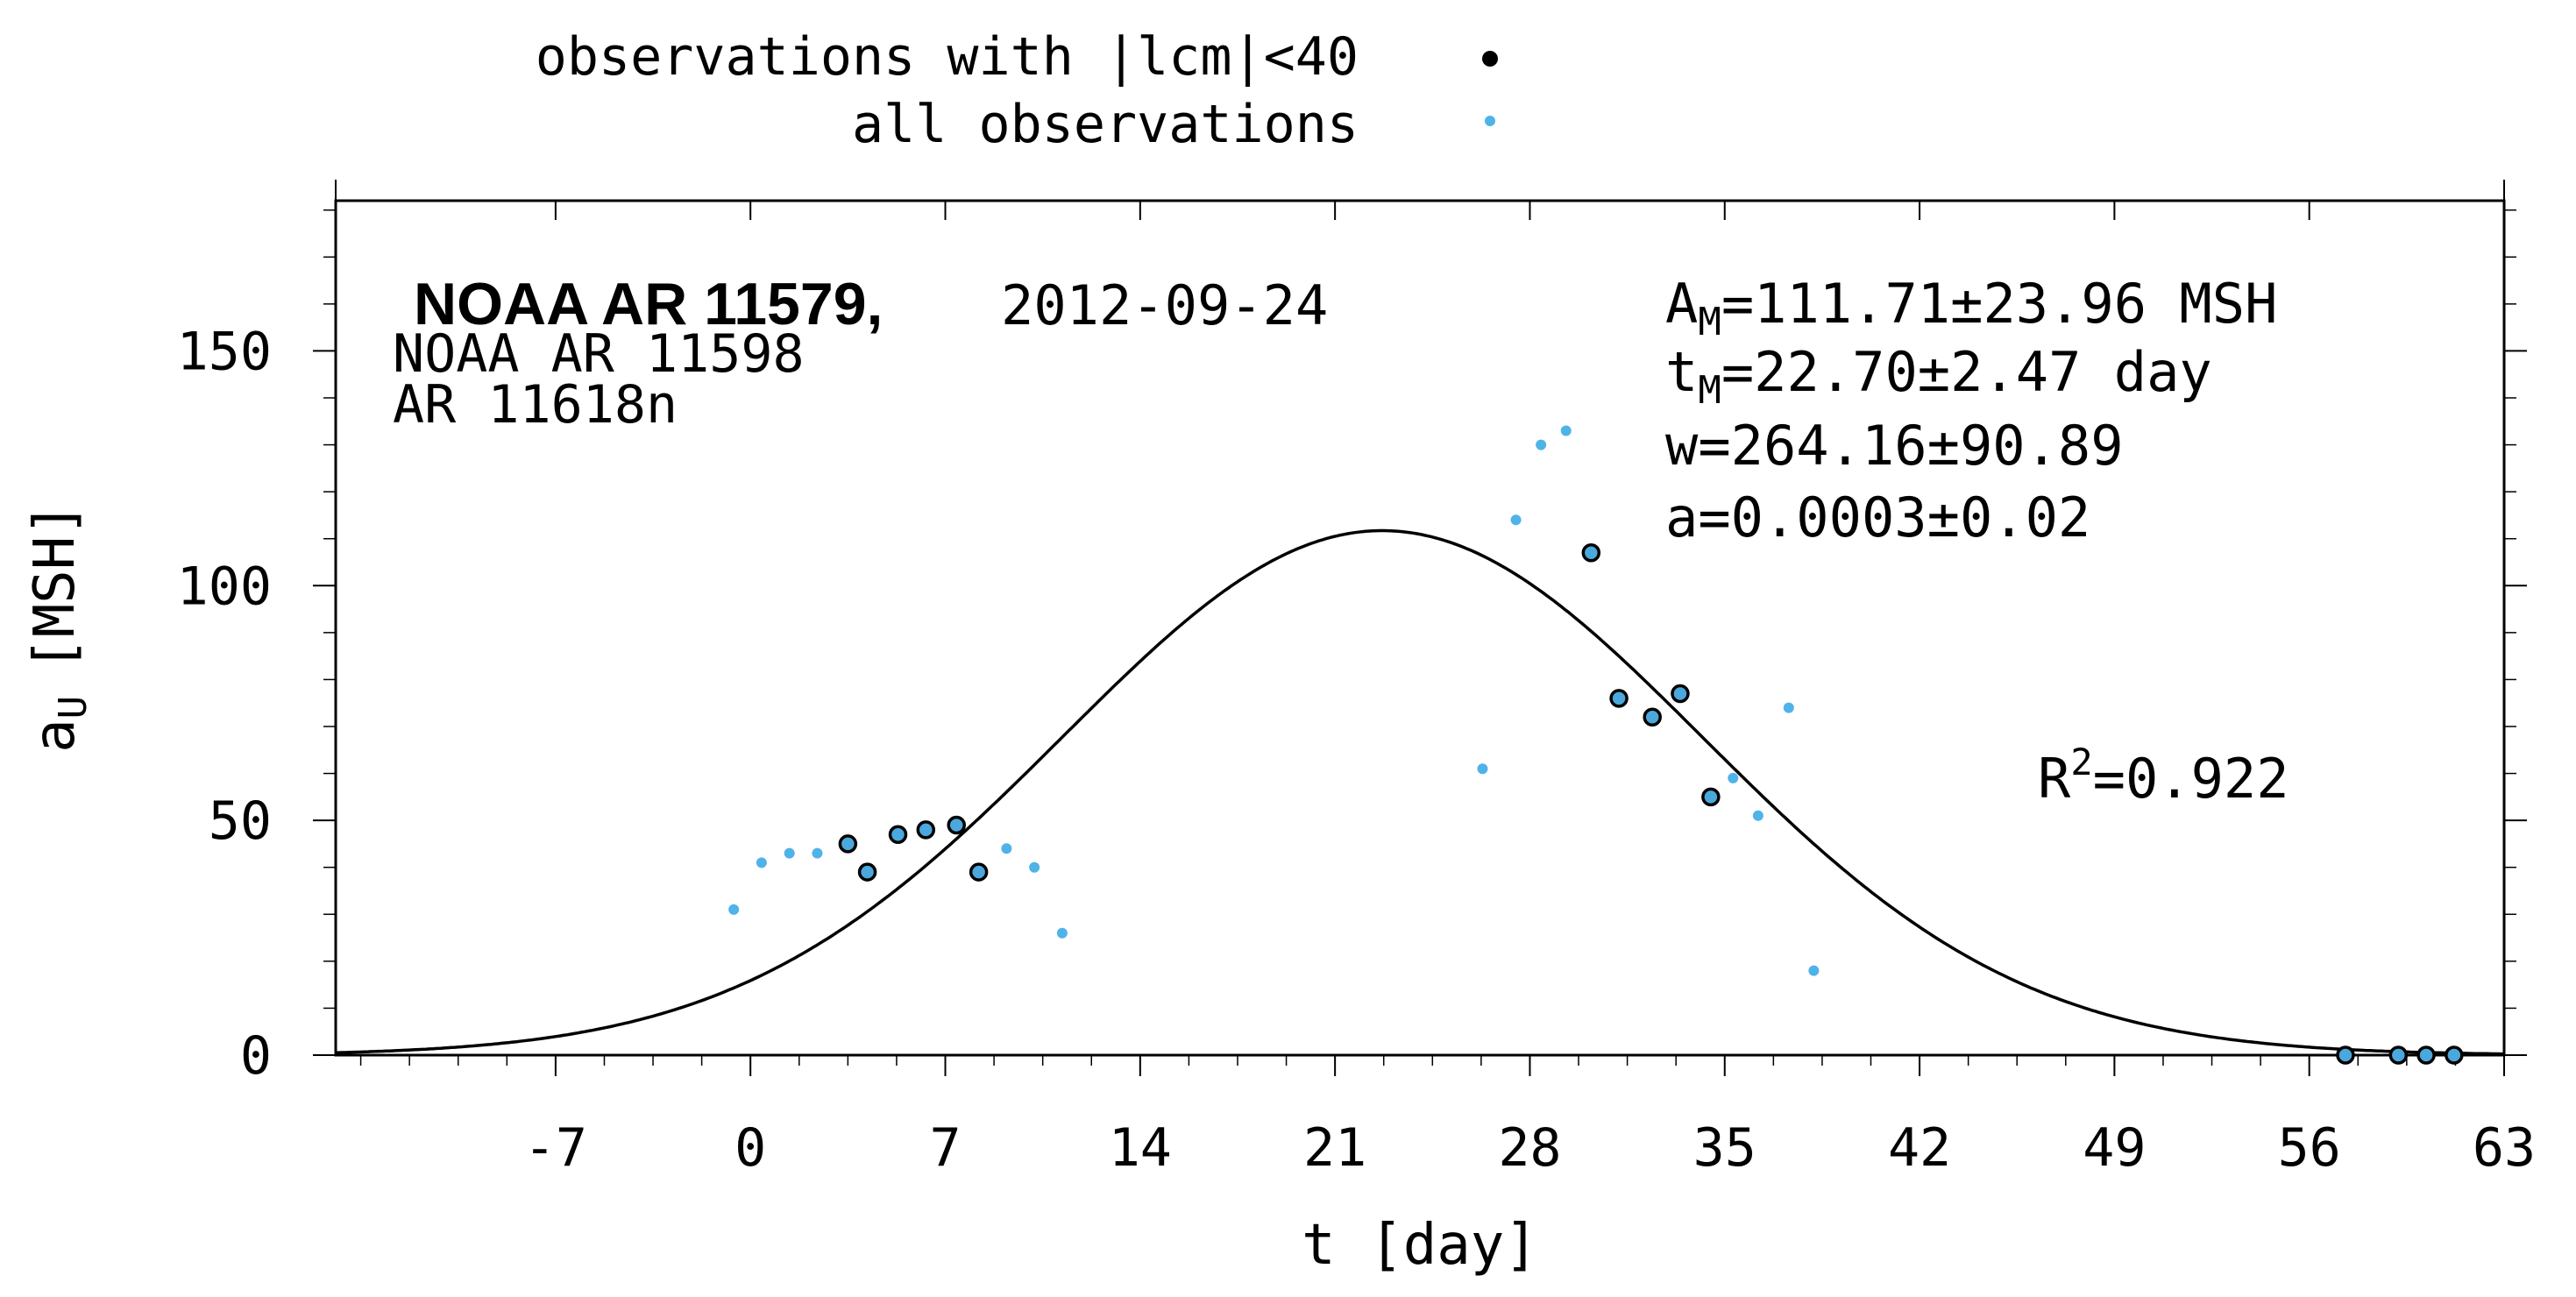 The width and height of the screenshot is (2576, 1297). I want to click on param-tM: tM=22.70±2.47 day, so click(1939, 376).